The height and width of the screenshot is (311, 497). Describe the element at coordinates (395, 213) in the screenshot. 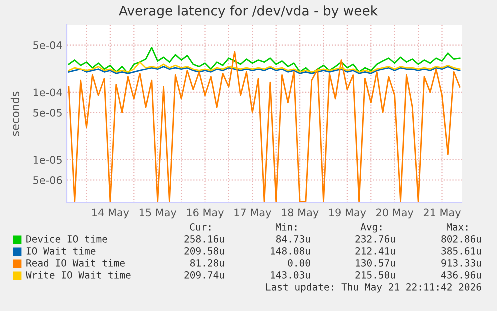

I see `x-tick-label: 20 May` at that location.